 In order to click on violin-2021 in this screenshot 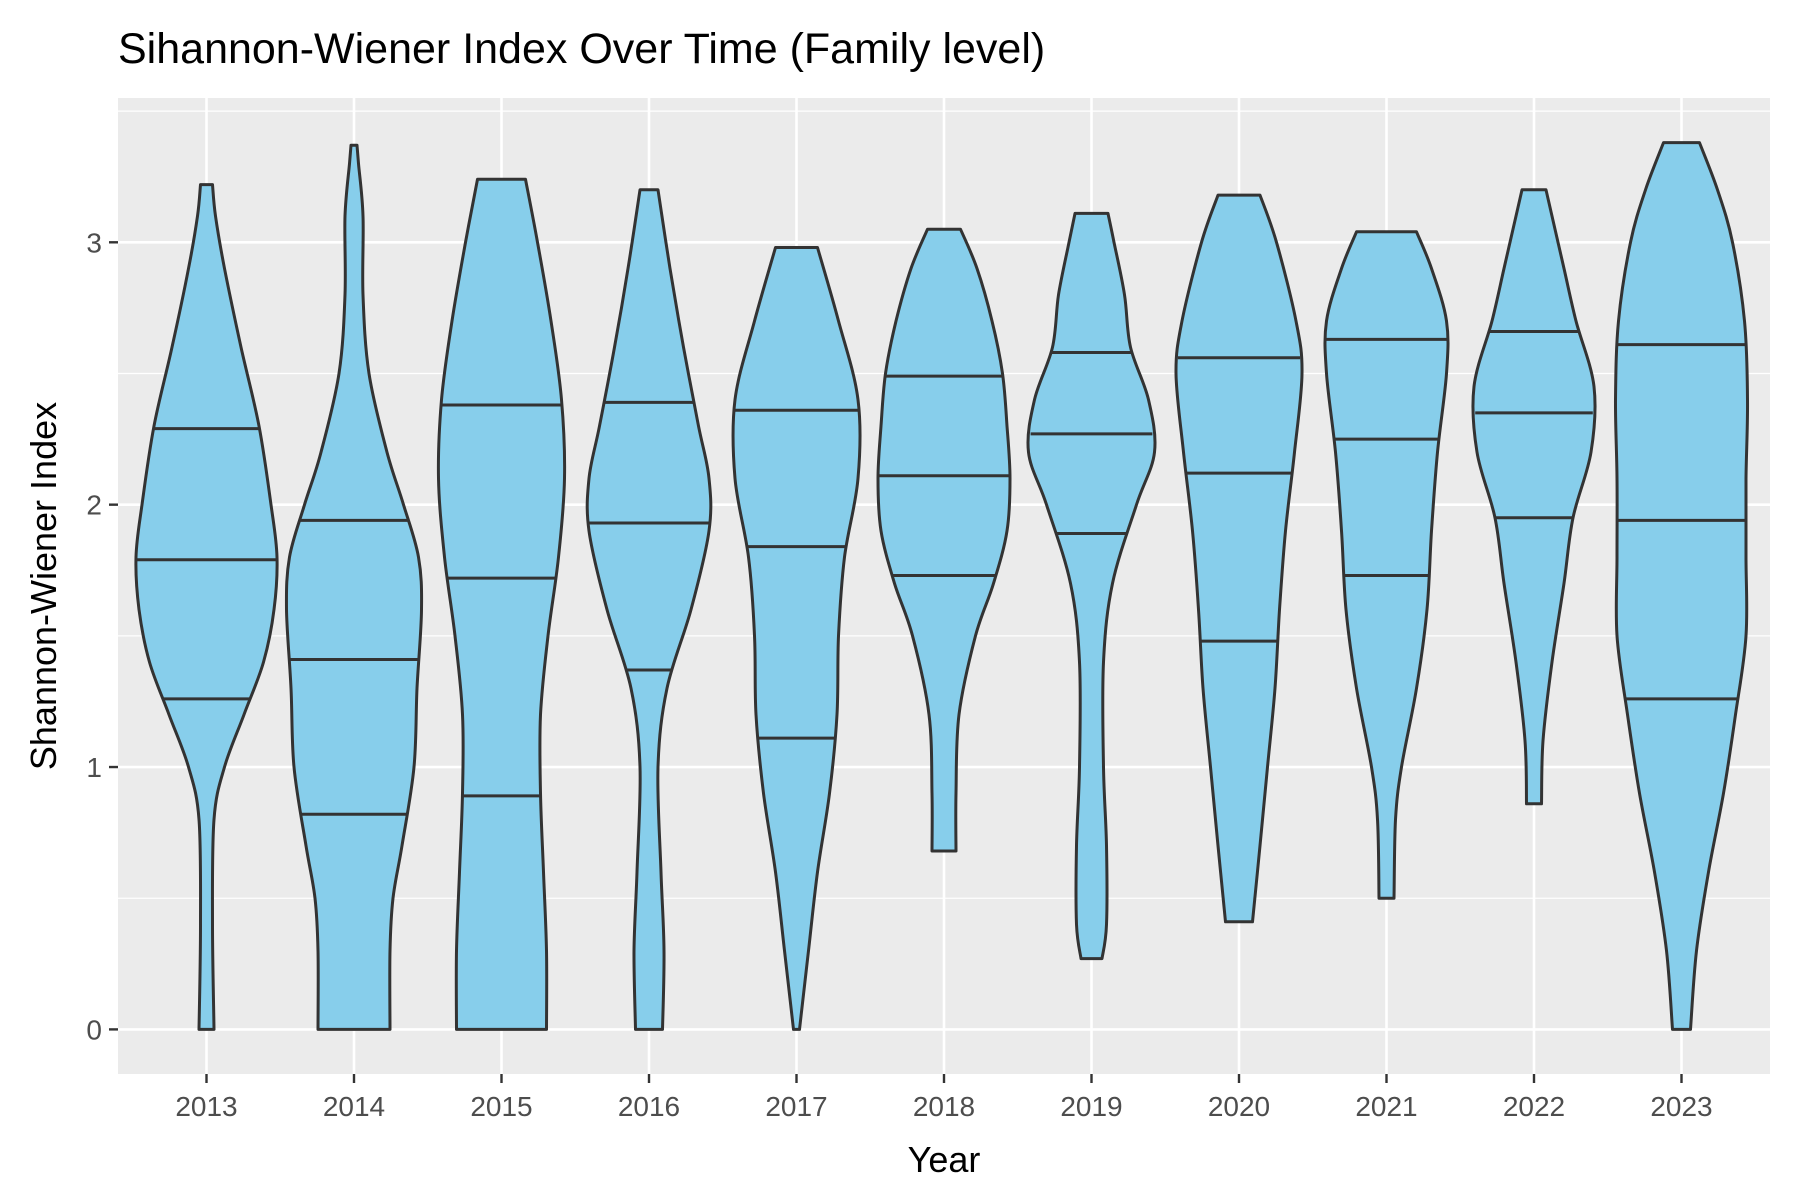, I will do `click(1386, 565)`.